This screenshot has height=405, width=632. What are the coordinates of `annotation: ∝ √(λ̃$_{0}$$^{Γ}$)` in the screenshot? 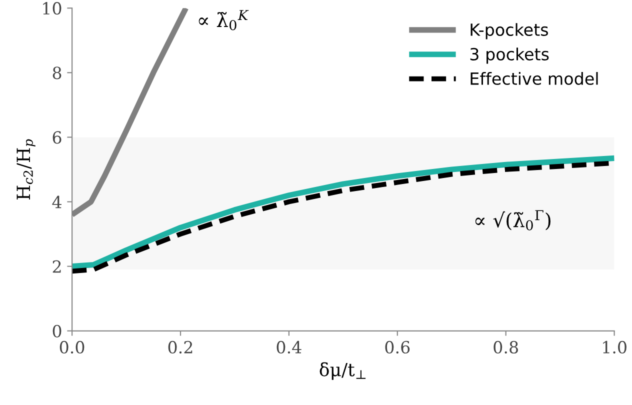 It's located at (512, 220).